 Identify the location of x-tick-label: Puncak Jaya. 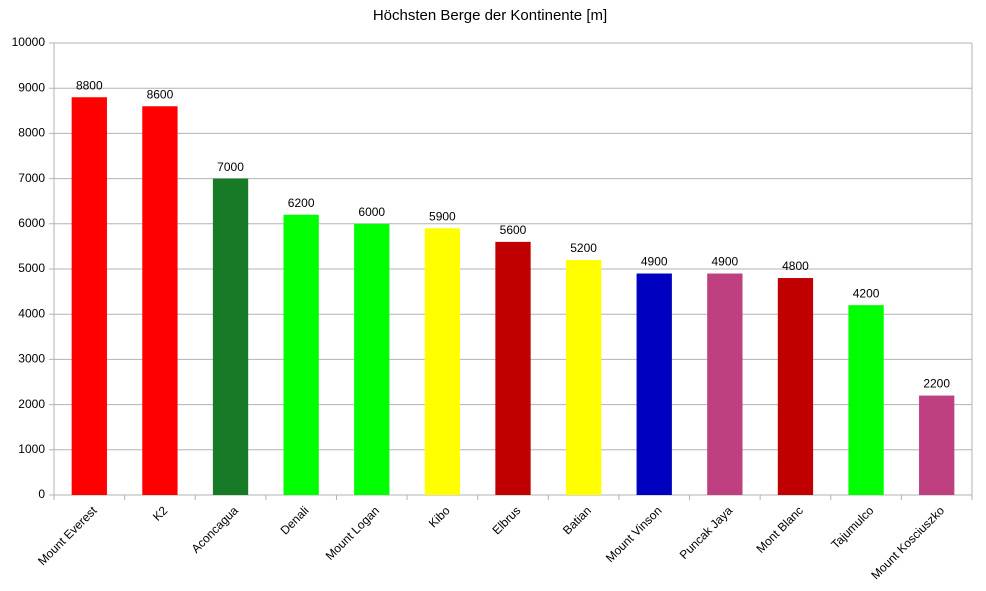
(706, 532).